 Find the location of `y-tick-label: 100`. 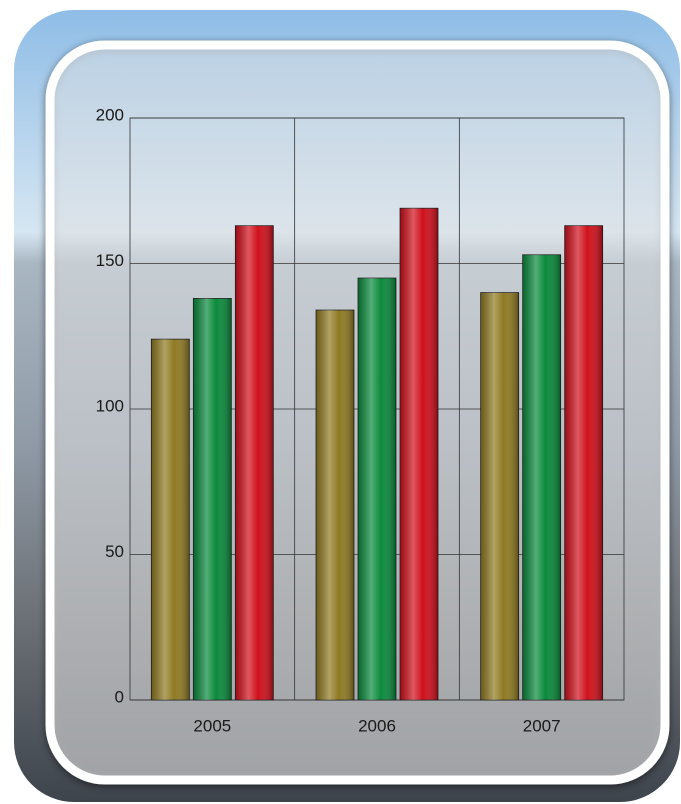

y-tick-label: 100 is located at coordinates (110, 405).